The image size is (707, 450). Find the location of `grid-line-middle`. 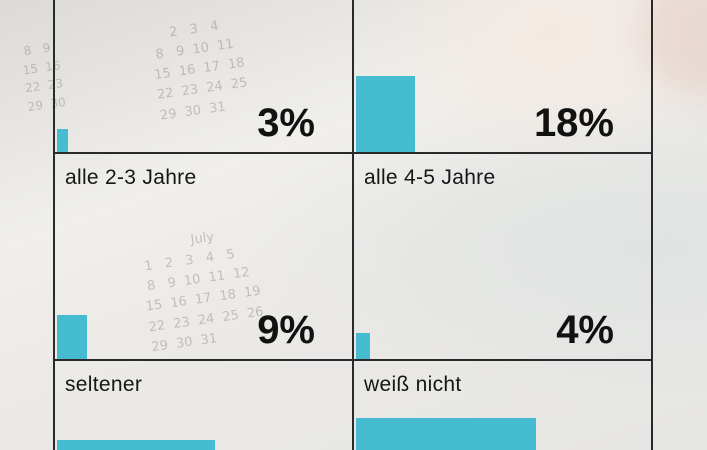

grid-line-middle is located at coordinates (353, 225).